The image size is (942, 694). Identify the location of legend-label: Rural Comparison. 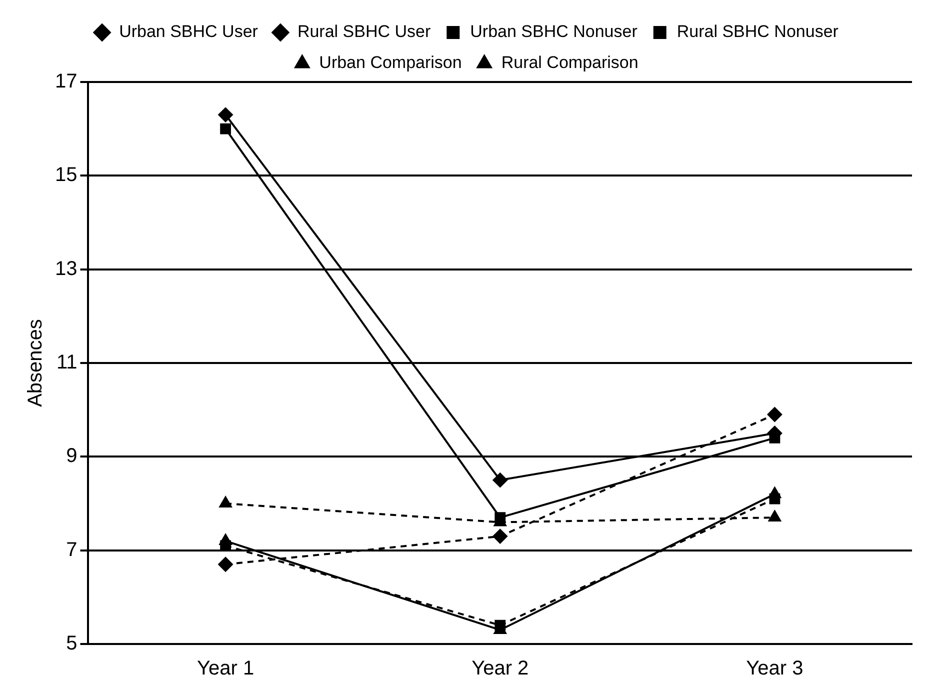
(569, 62).